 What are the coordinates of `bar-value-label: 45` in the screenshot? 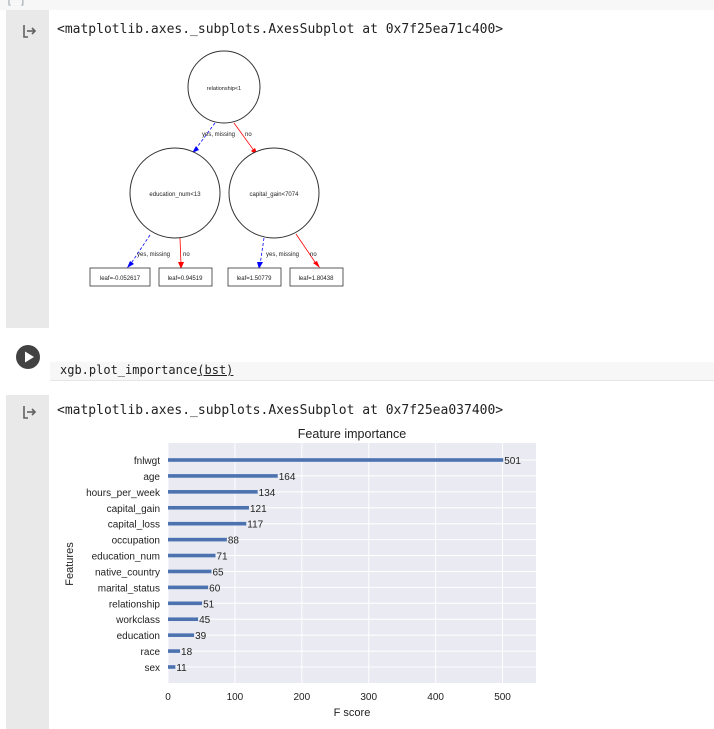 It's located at (205, 620).